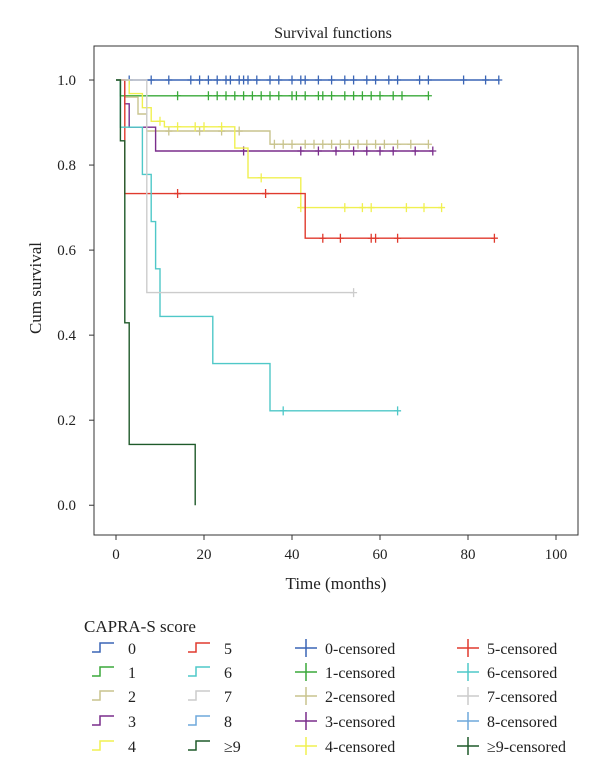 Image resolution: width=600 pixels, height=778 pixels. I want to click on legend-censored-label-4: 4-censored, so click(360, 747).